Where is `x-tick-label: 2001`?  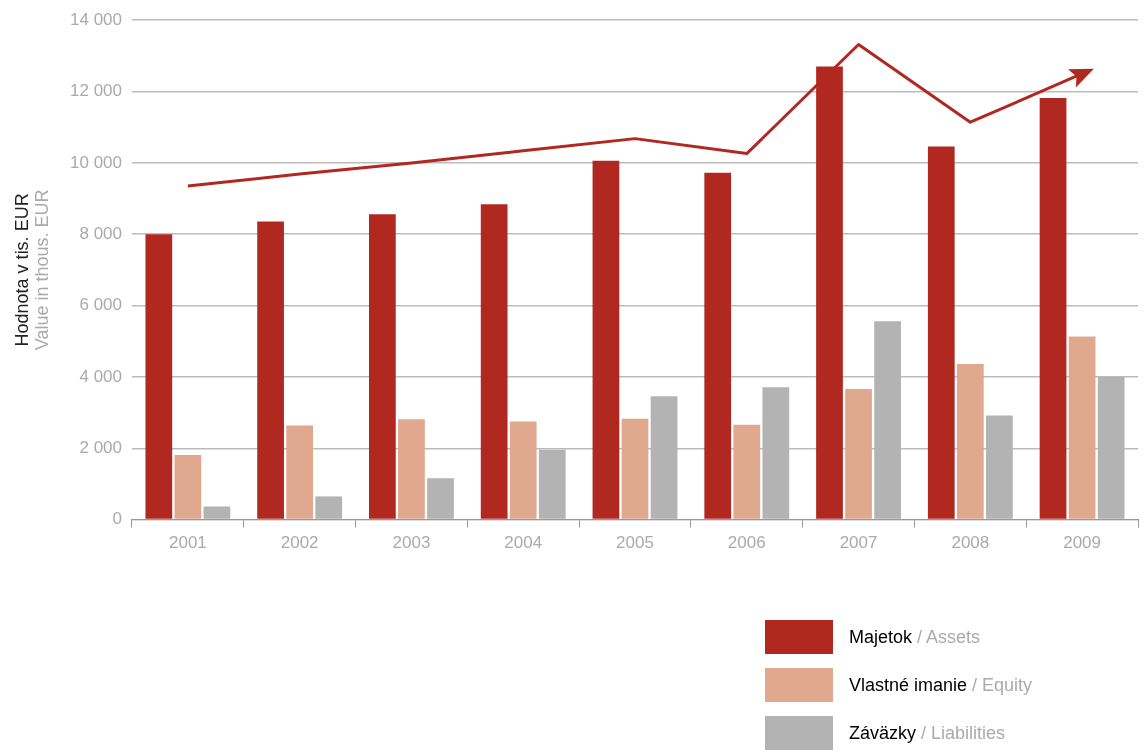 x-tick-label: 2001 is located at coordinates (187, 543).